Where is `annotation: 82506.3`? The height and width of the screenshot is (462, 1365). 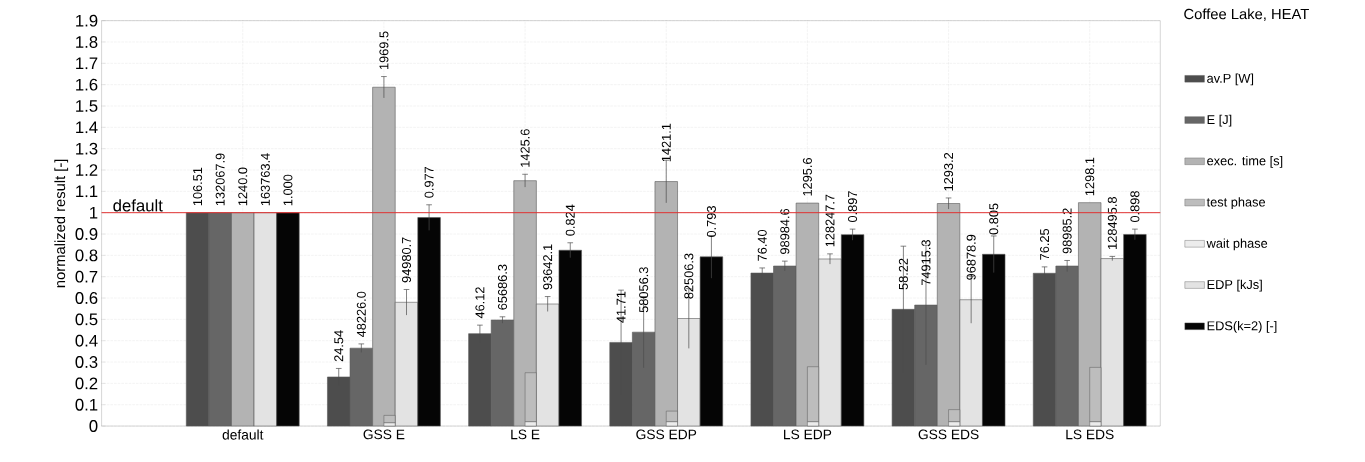
annotation: 82506.3 is located at coordinates (689, 276).